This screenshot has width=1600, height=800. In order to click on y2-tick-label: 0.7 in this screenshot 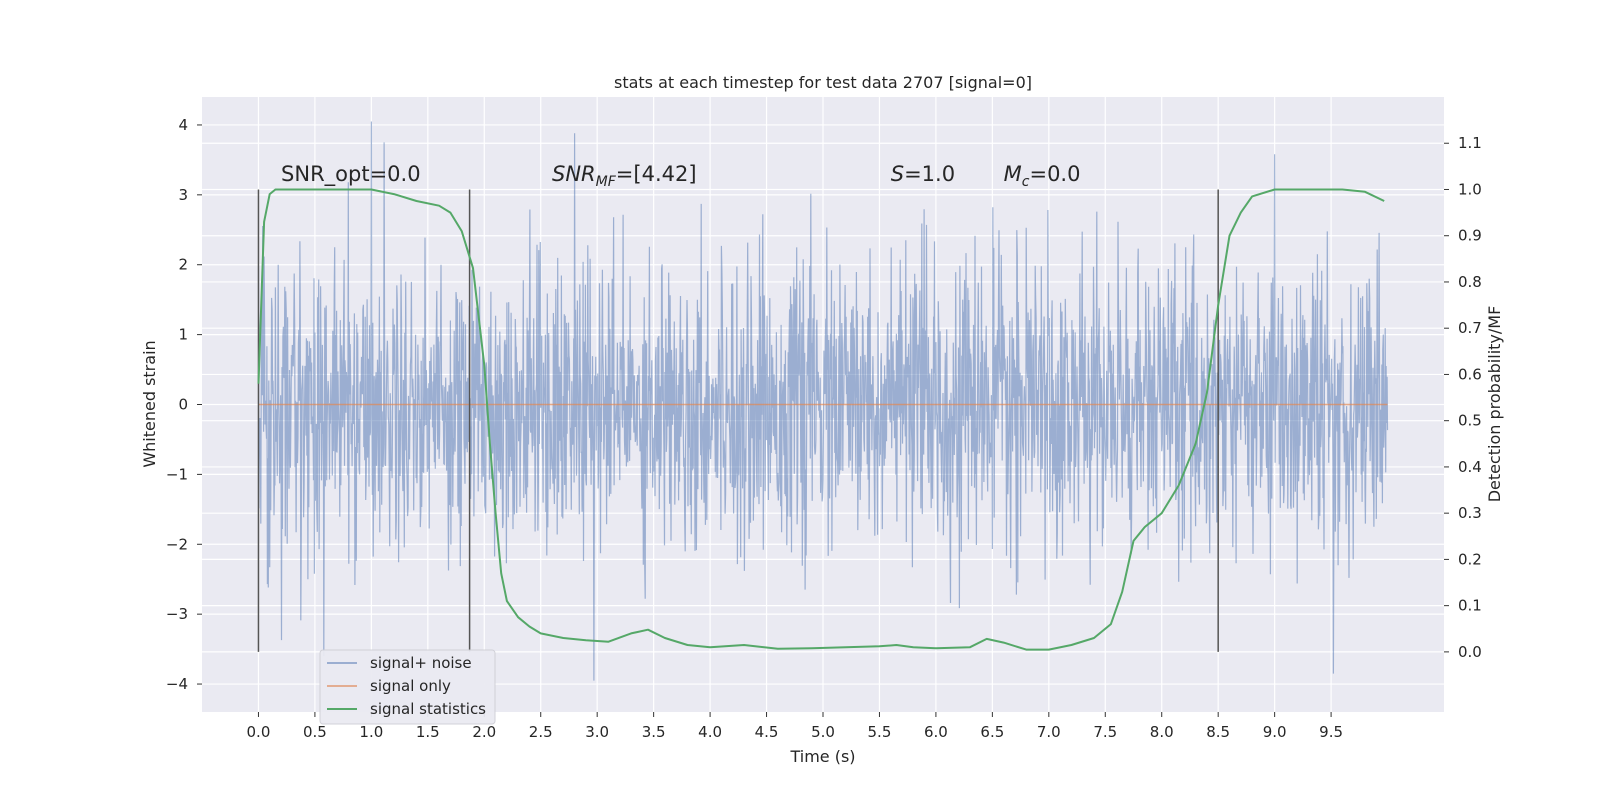, I will do `click(1470, 328)`.